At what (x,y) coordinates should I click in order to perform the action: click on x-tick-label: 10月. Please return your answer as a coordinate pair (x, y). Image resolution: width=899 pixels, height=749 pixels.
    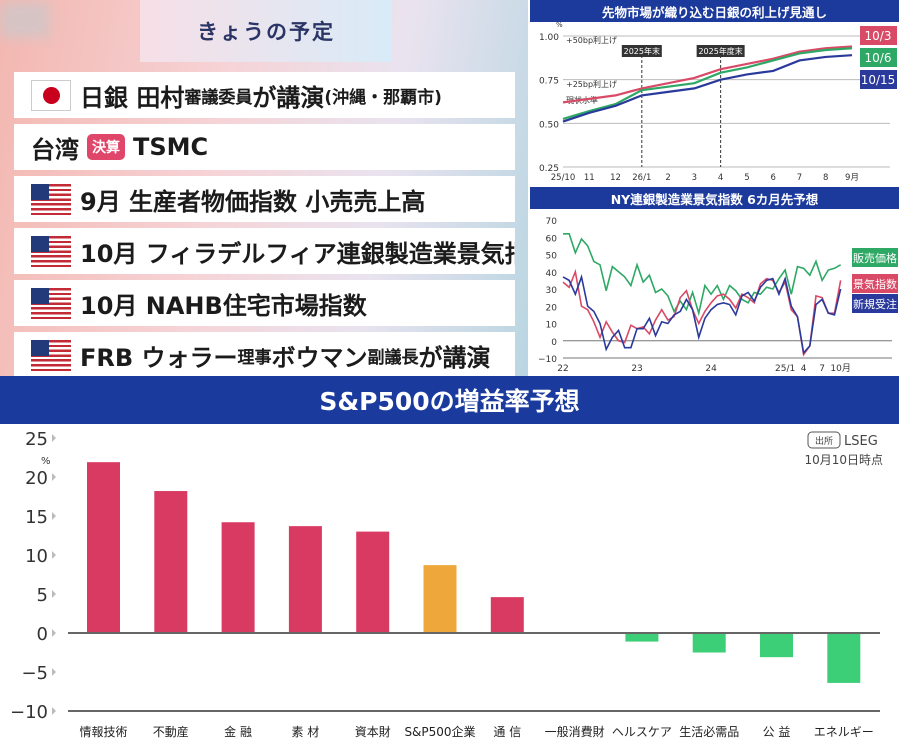
    Looking at the image, I should click on (840, 368).